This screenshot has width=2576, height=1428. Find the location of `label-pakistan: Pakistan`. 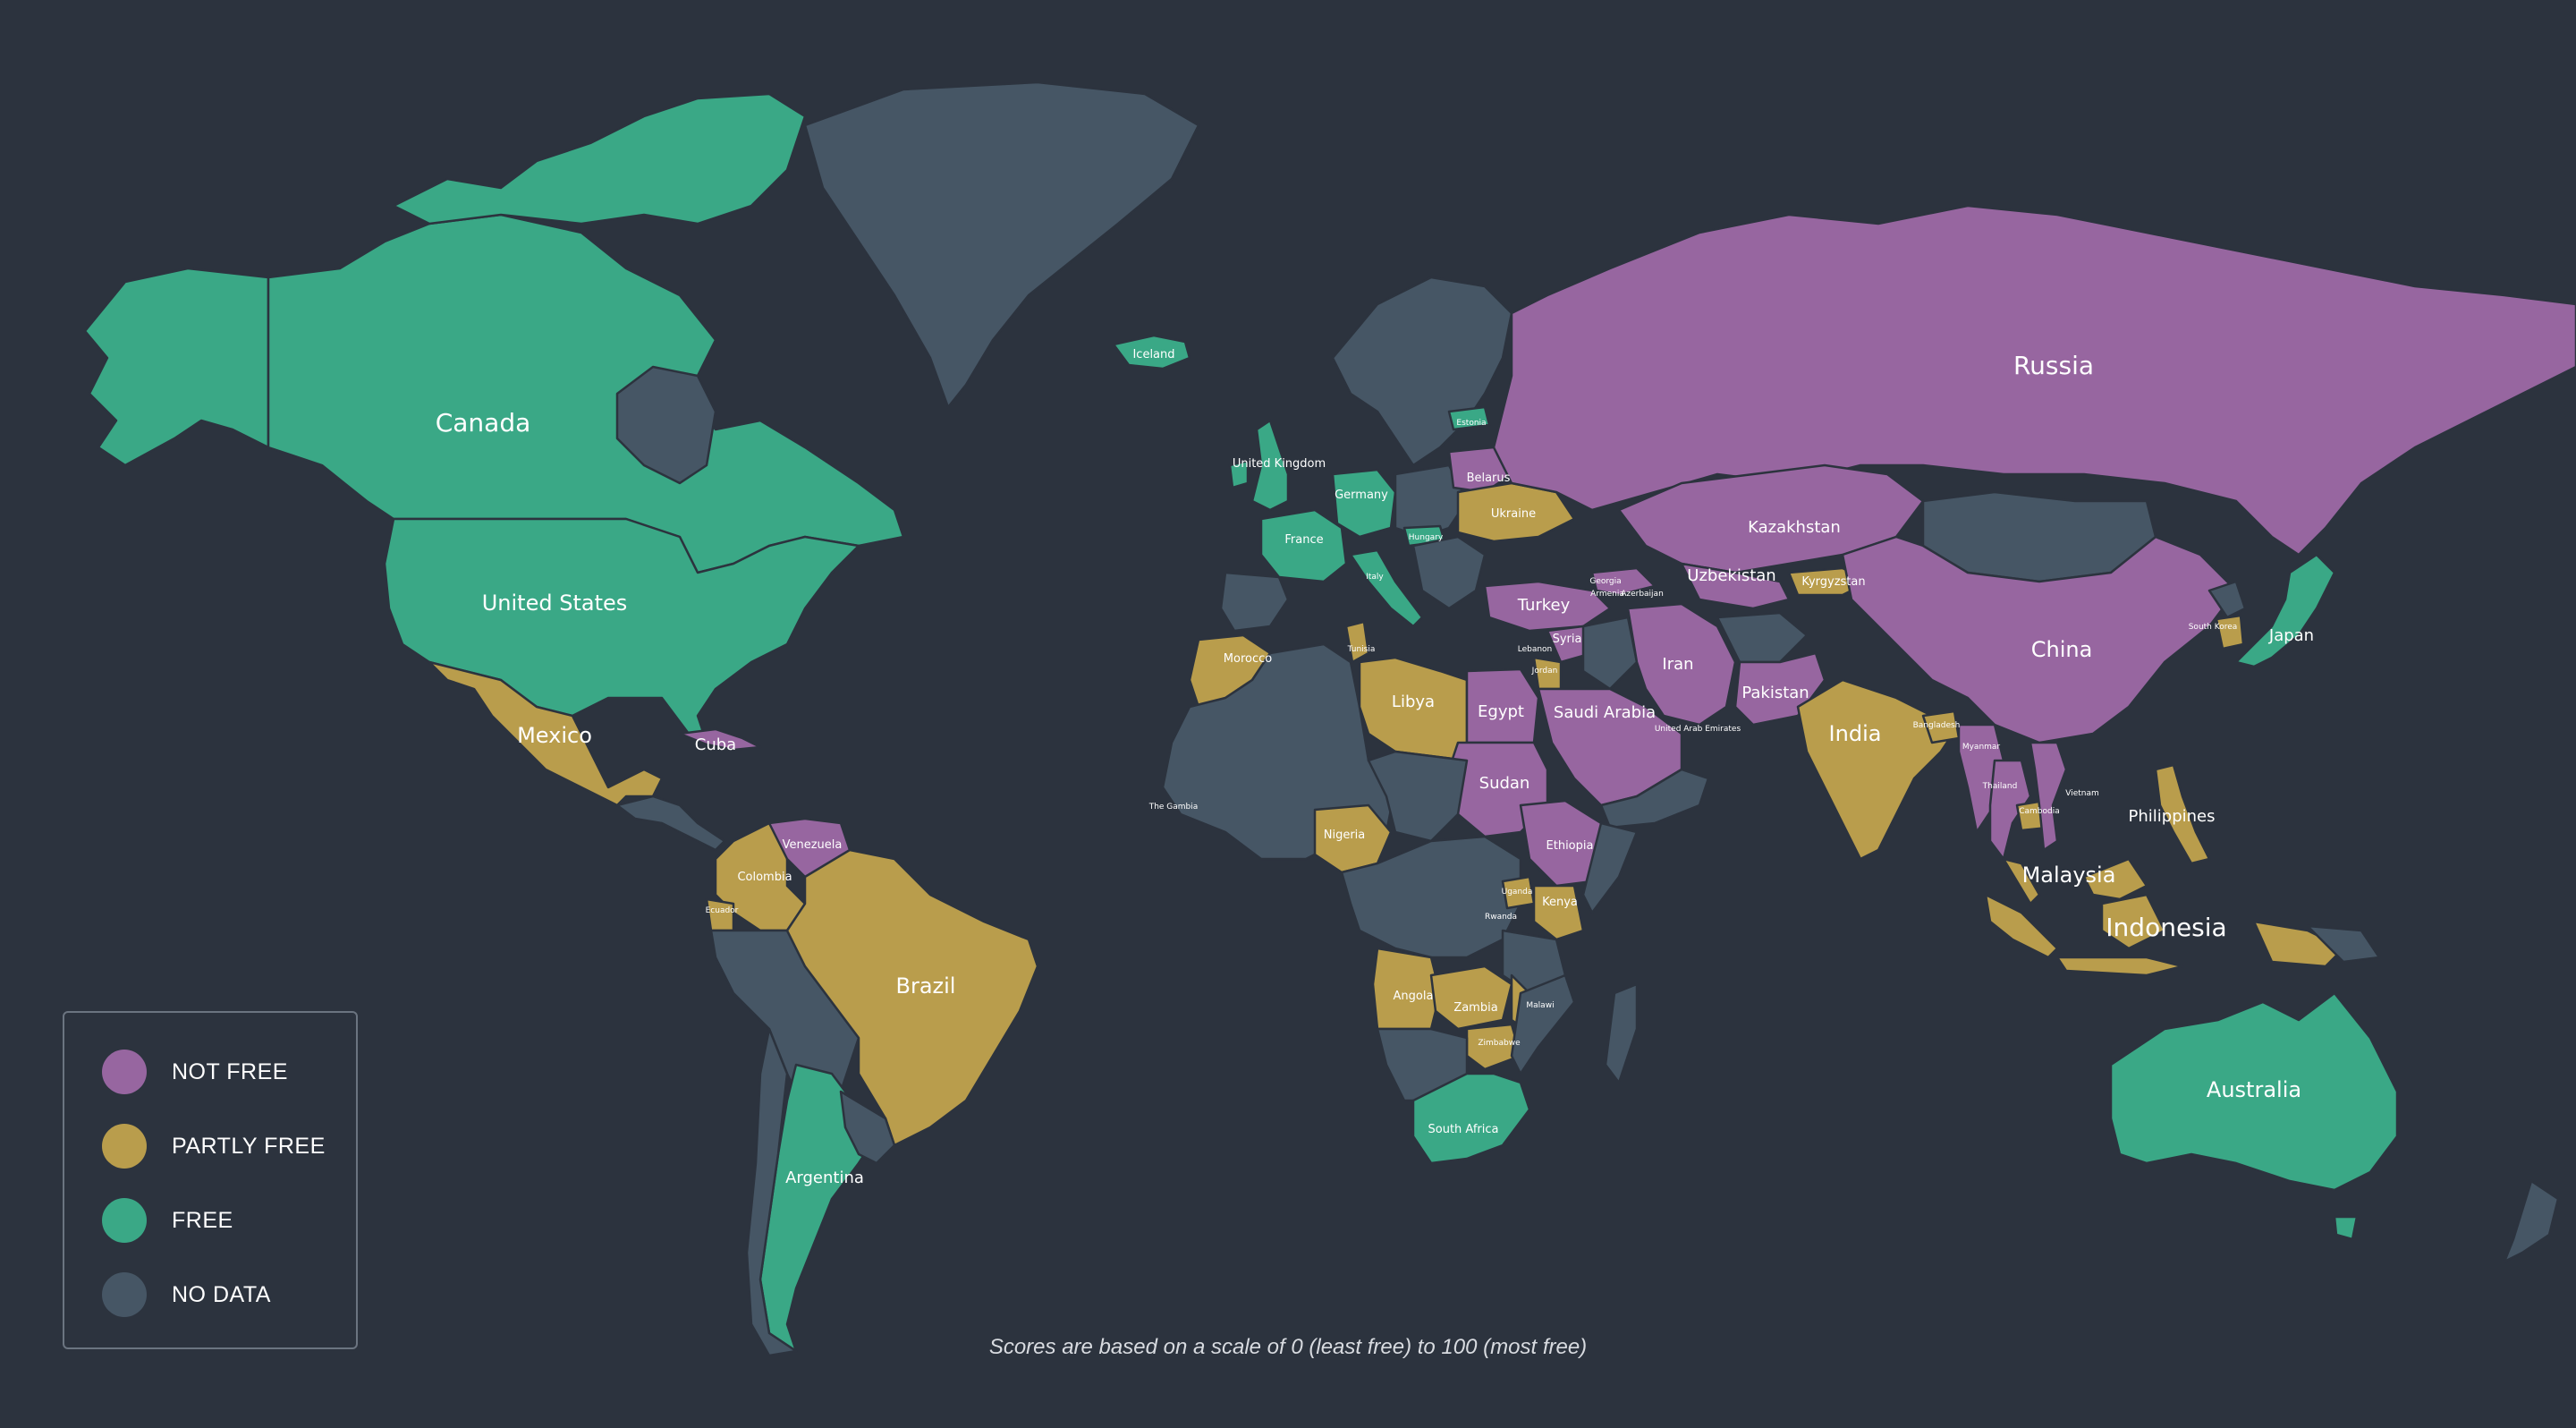

label-pakistan: Pakistan is located at coordinates (1775, 693).